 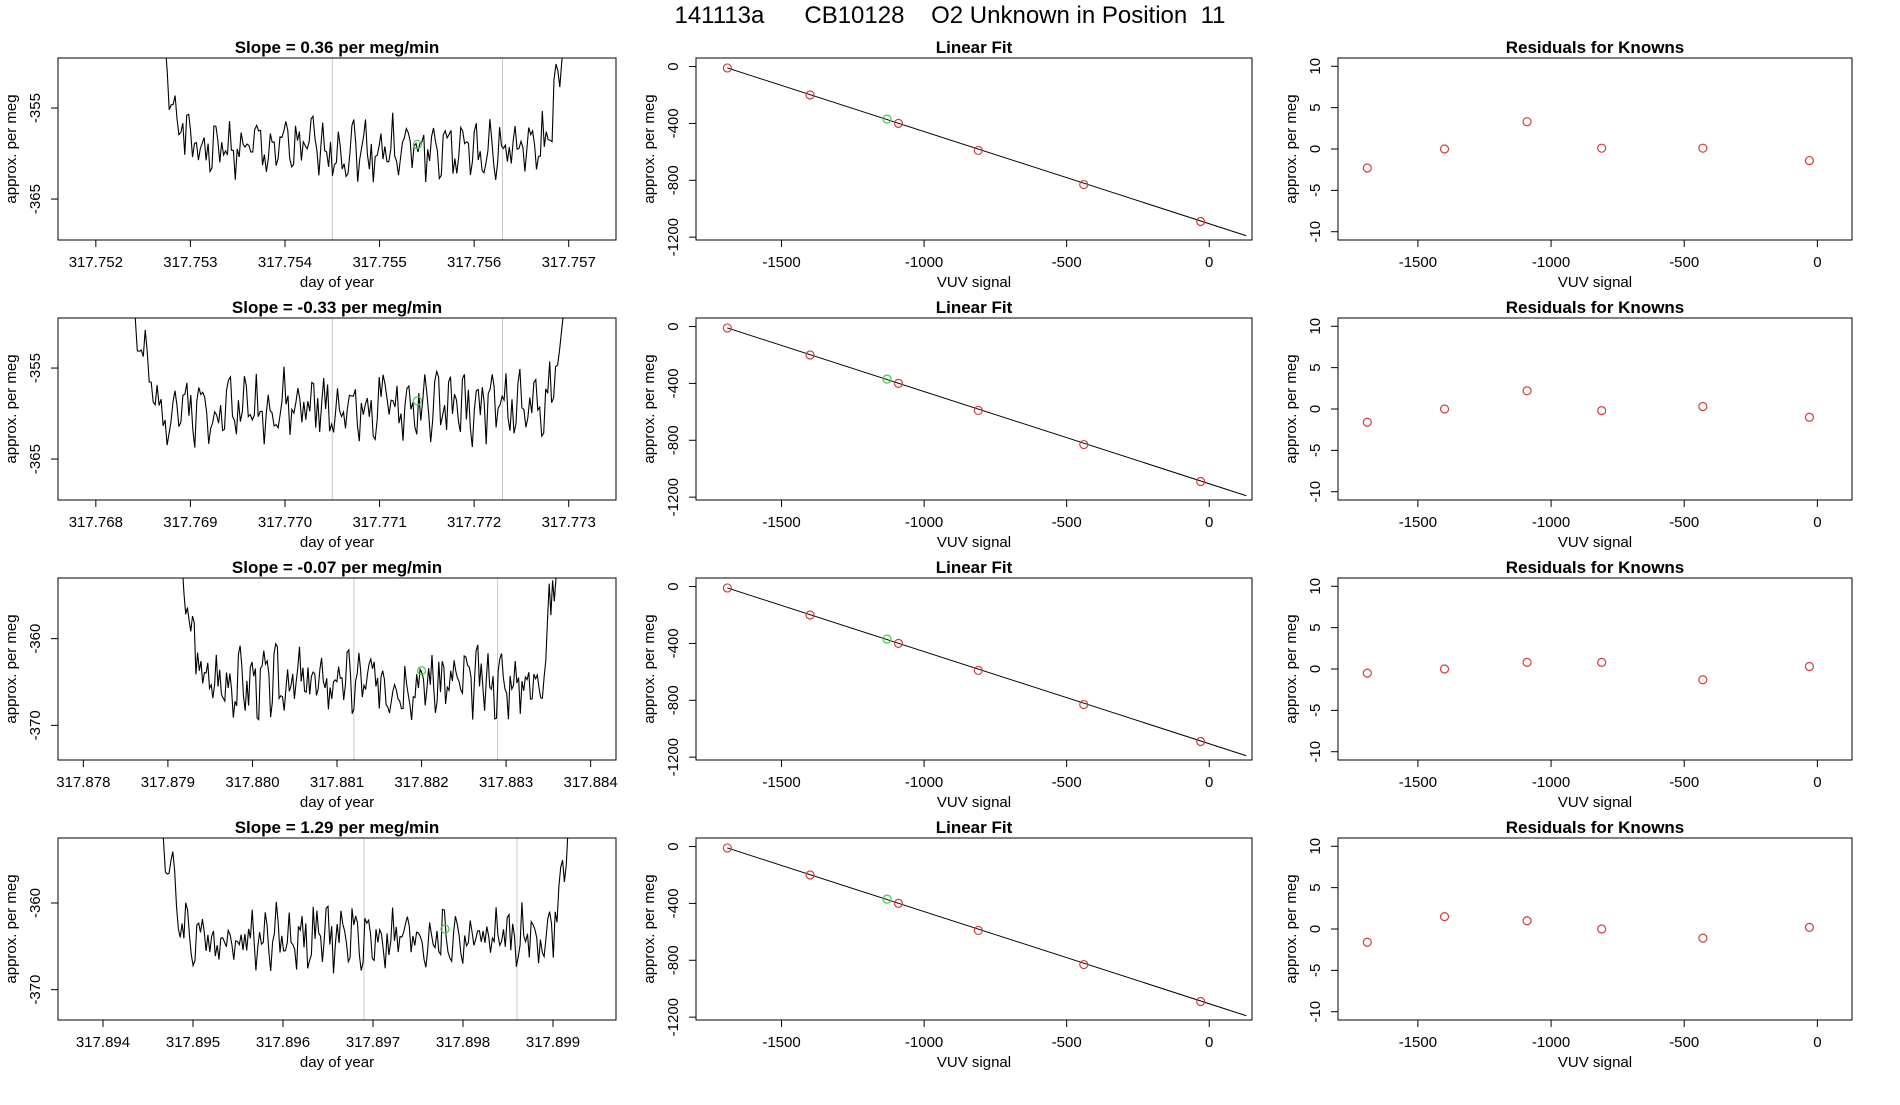 I want to click on x-tick-label: 317.757, so click(x=569, y=262).